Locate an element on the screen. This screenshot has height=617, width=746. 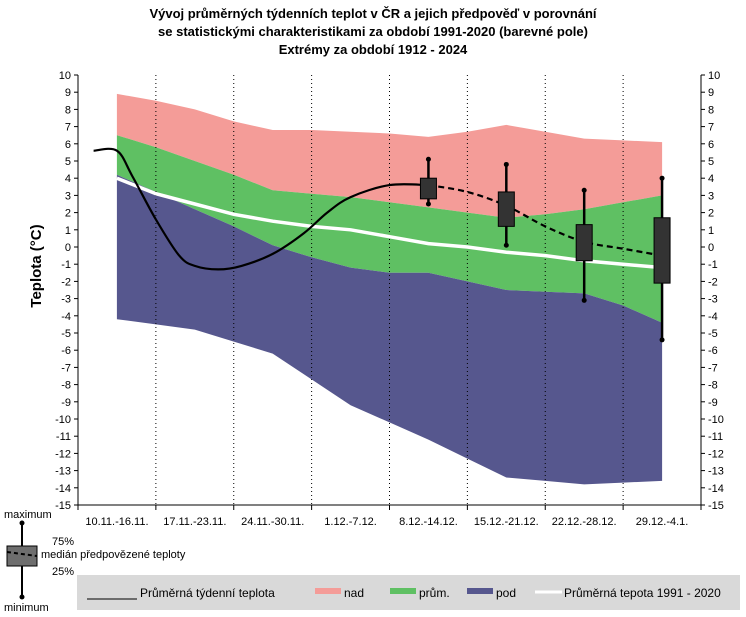
y-tick-label-right: 4 is located at coordinates (711, 179).